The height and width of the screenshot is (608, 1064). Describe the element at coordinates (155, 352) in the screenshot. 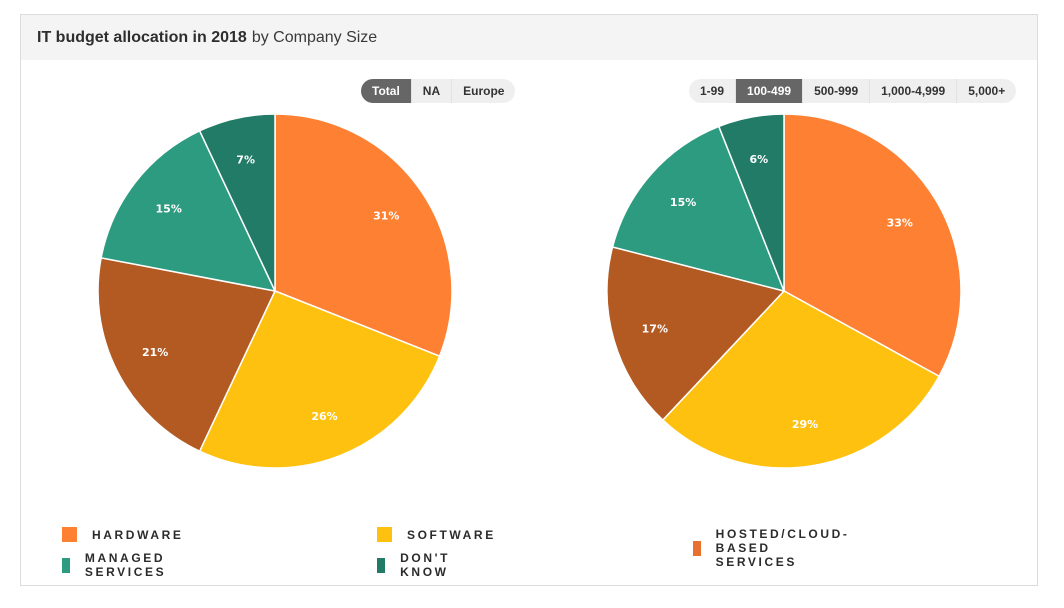

I see `pie-label-hosted-cloud: 21%` at that location.